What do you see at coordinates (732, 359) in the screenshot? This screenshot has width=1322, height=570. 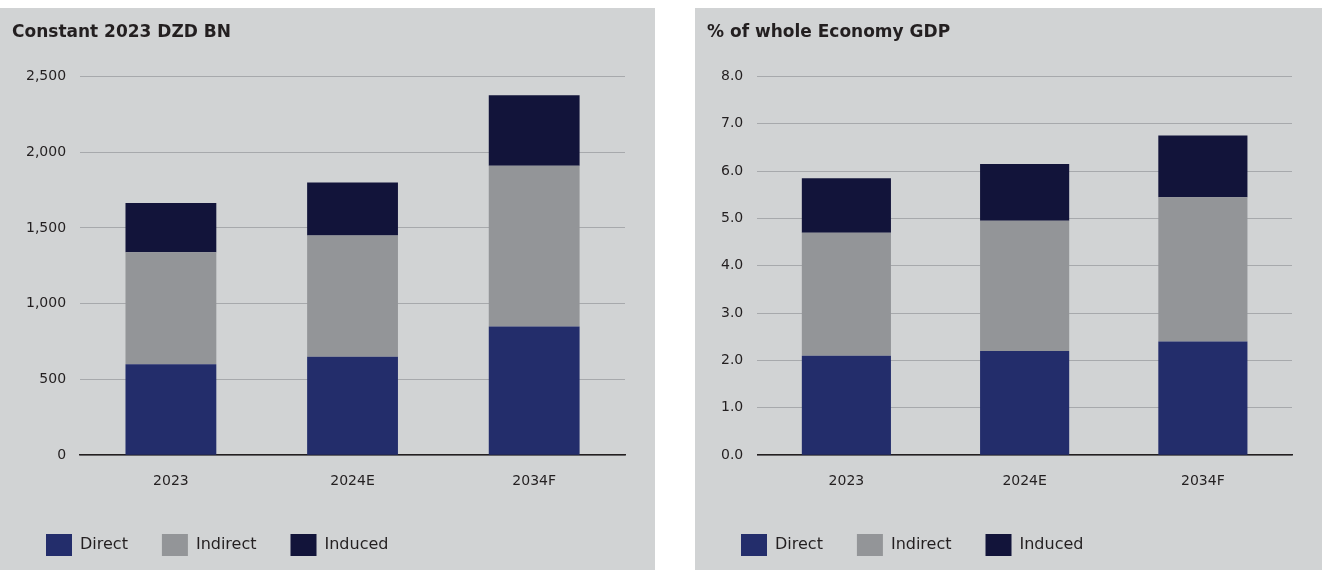 I see `y-tick-label: 2.0` at bounding box center [732, 359].